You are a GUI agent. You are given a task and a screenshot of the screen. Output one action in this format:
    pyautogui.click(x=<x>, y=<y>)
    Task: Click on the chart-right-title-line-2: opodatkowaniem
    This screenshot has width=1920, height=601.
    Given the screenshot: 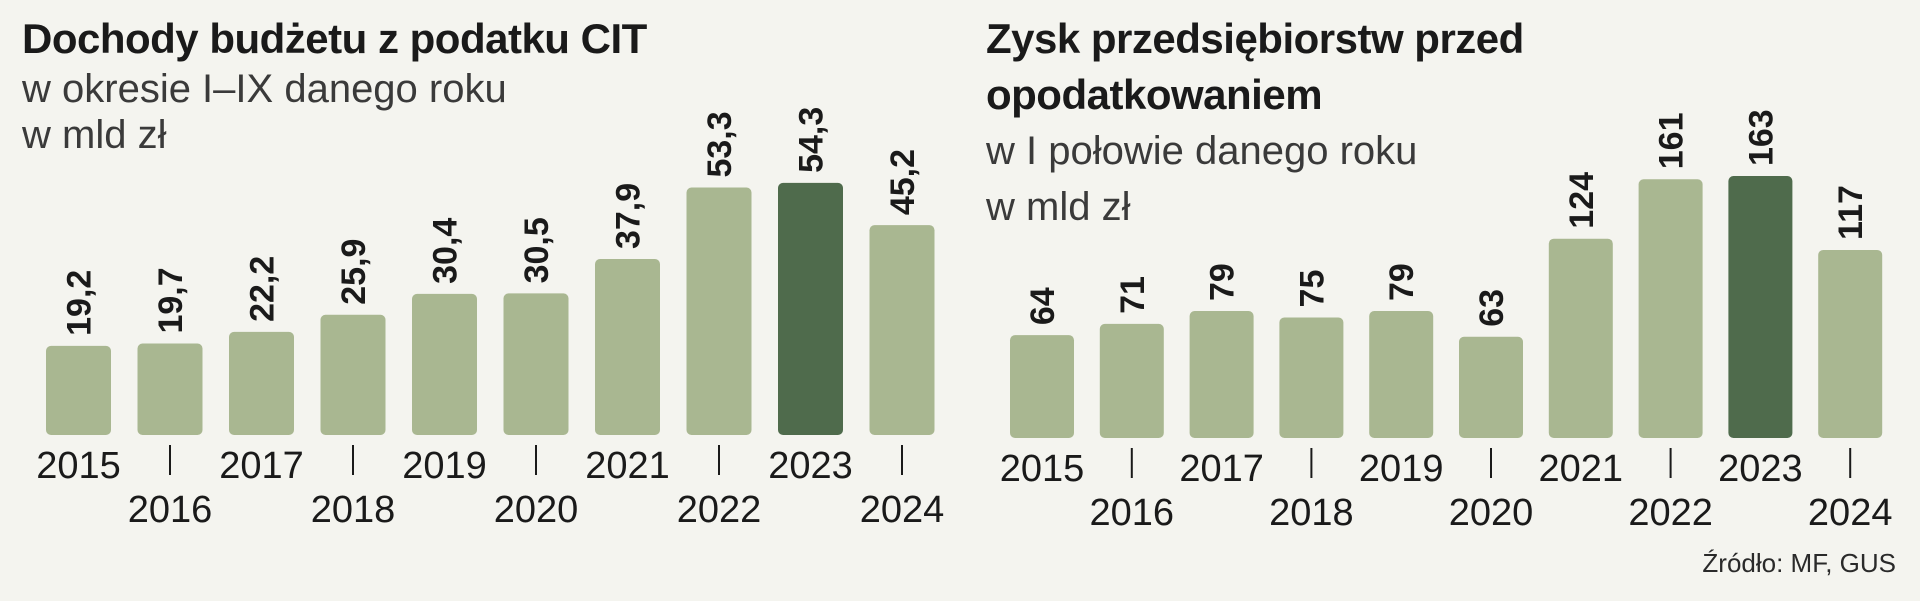 What is the action you would take?
    pyautogui.click(x=1154, y=94)
    